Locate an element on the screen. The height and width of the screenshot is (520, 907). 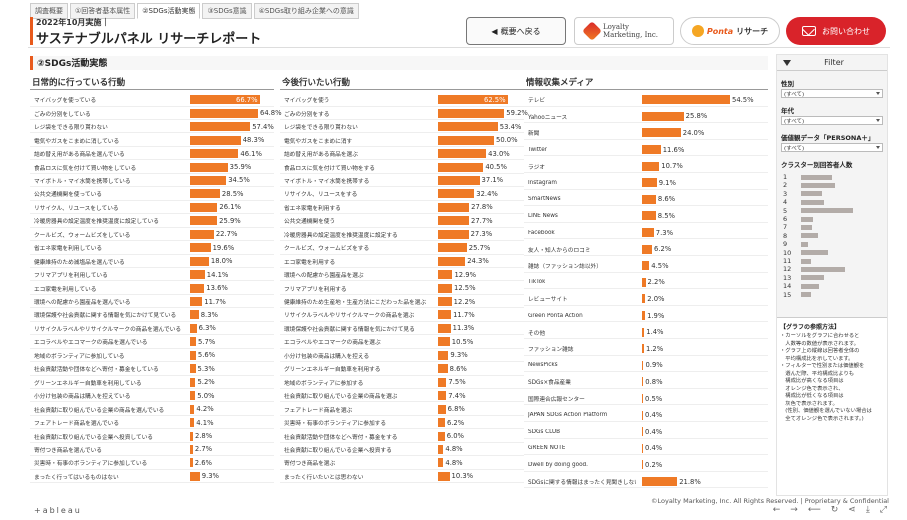
bar-row: エコ家電を利用している 13.6% is located at coordinates (152, 288).